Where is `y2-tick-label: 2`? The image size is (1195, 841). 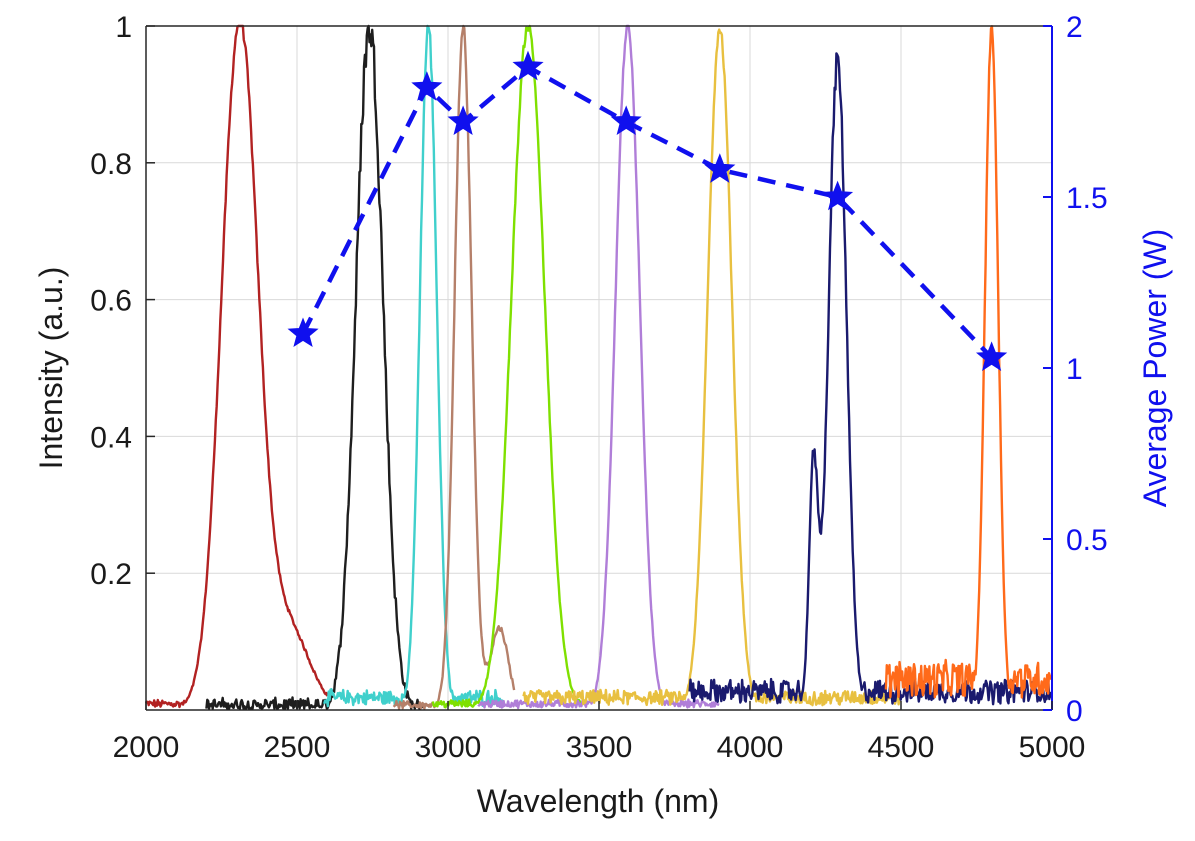
y2-tick-label: 2 is located at coordinates (1074, 27).